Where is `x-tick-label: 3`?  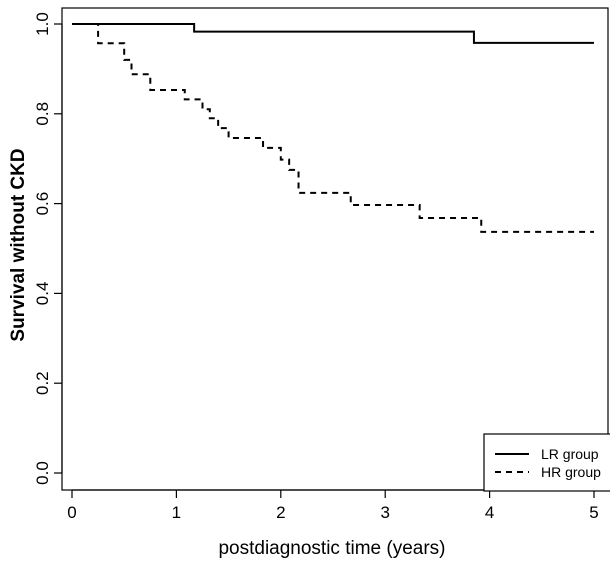 x-tick-label: 3 is located at coordinates (384, 512).